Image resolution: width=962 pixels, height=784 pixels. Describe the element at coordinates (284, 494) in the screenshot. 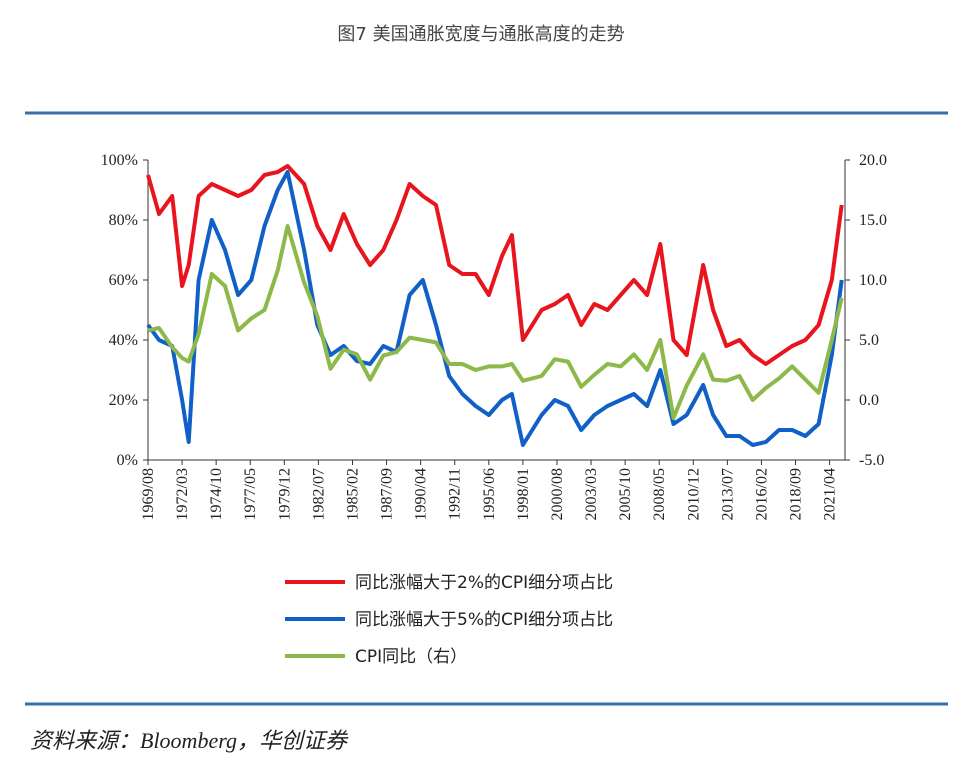

I see `x-tick-label: 1979/12` at that location.